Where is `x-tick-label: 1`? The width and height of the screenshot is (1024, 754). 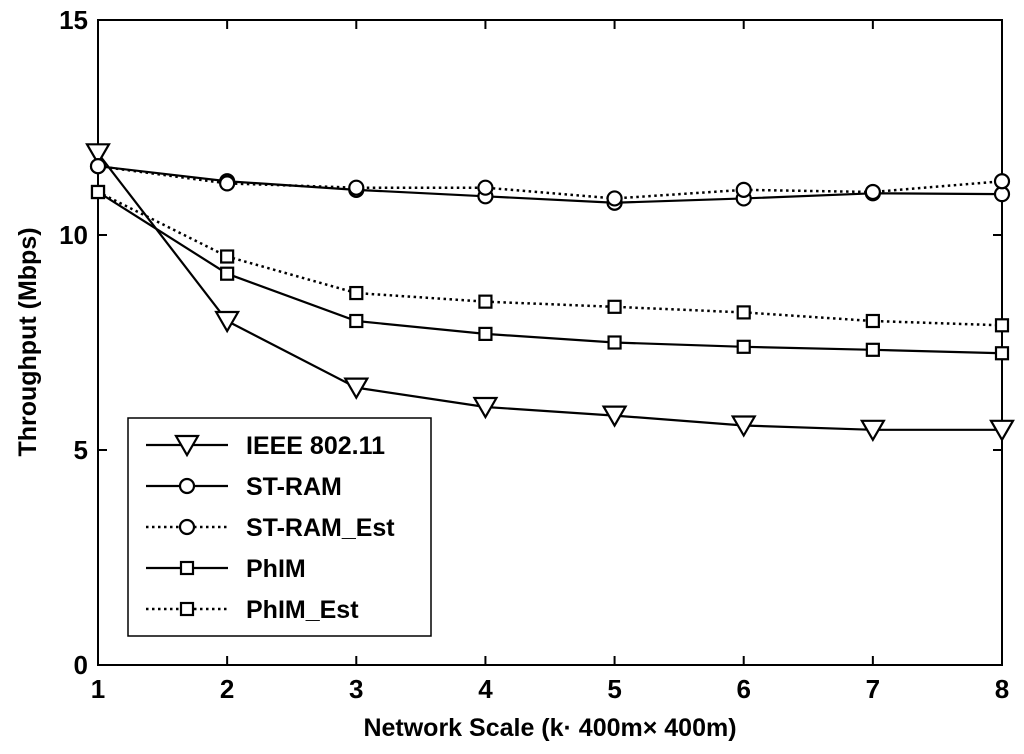 x-tick-label: 1 is located at coordinates (98, 689).